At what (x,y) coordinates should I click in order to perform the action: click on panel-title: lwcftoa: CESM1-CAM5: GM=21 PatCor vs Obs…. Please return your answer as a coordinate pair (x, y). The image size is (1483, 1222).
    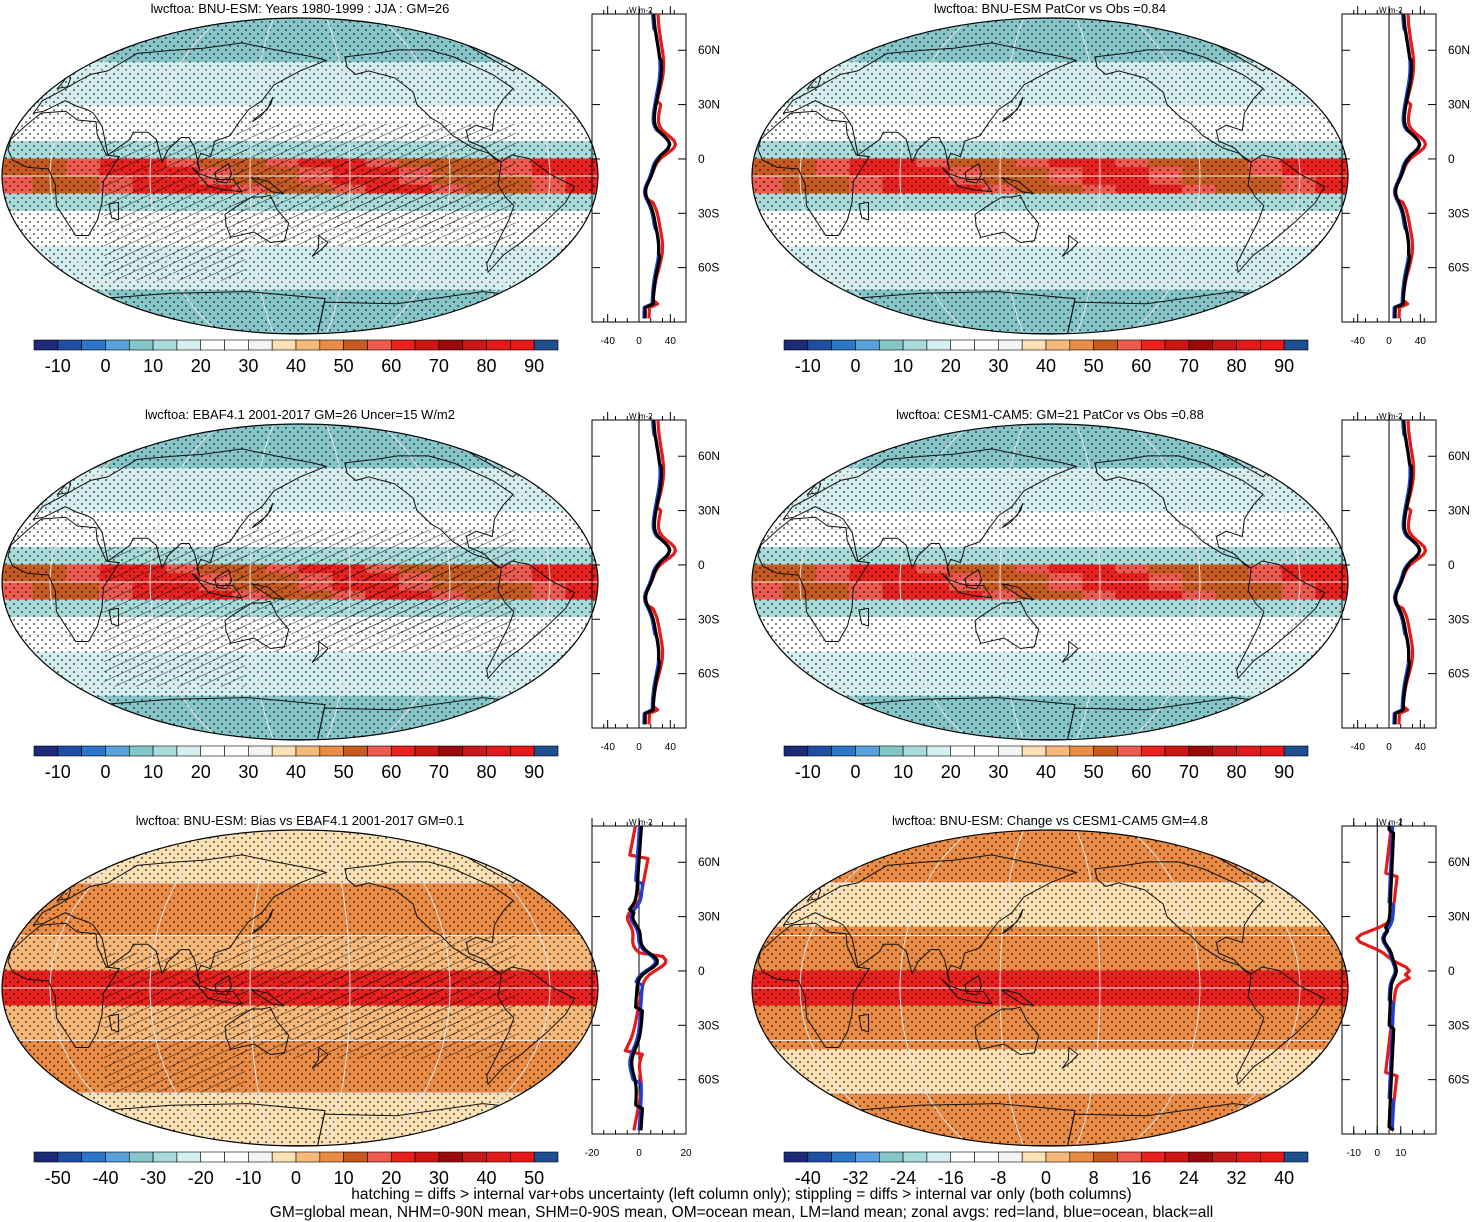
    Looking at the image, I should click on (1050, 414).